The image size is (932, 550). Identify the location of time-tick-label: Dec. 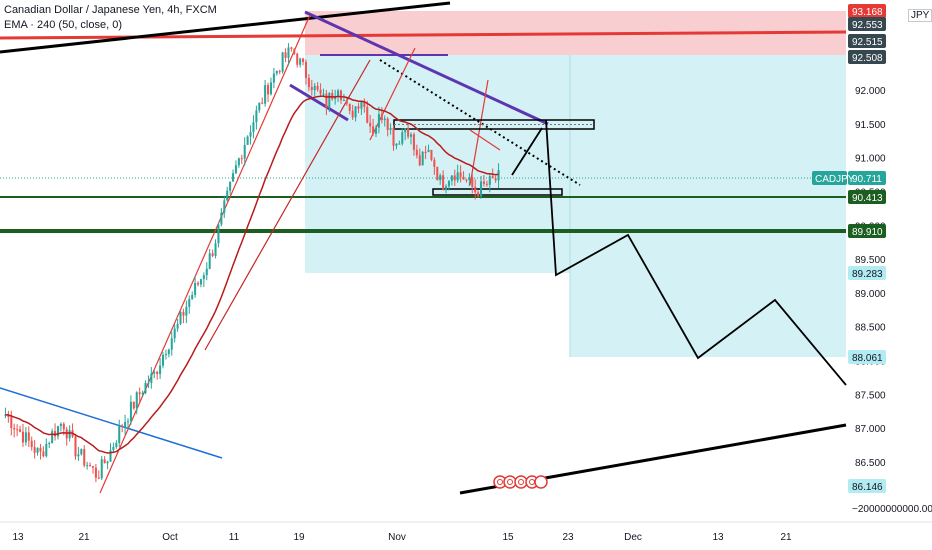
(633, 537).